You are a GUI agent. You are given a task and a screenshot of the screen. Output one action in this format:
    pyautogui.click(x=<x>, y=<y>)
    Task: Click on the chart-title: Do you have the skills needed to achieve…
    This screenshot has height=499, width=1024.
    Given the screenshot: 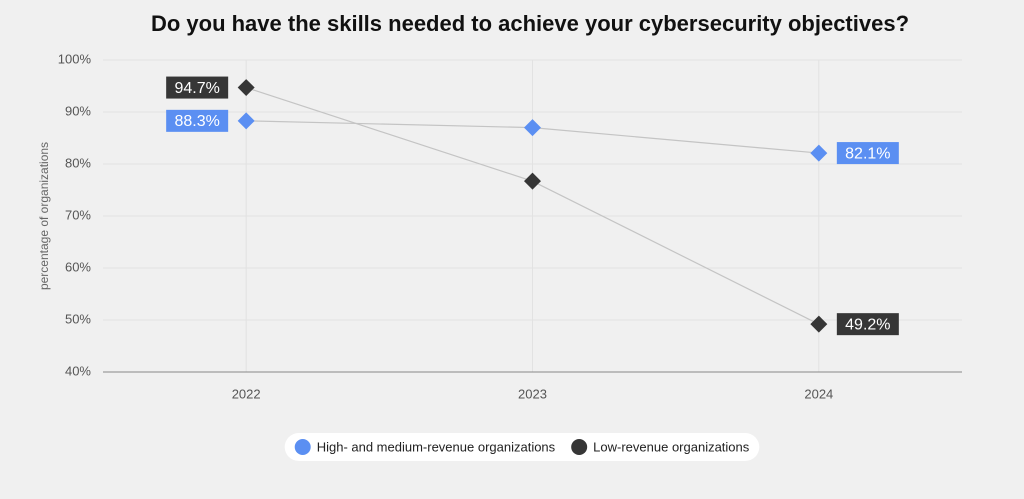 What is the action you would take?
    pyautogui.click(x=530, y=23)
    